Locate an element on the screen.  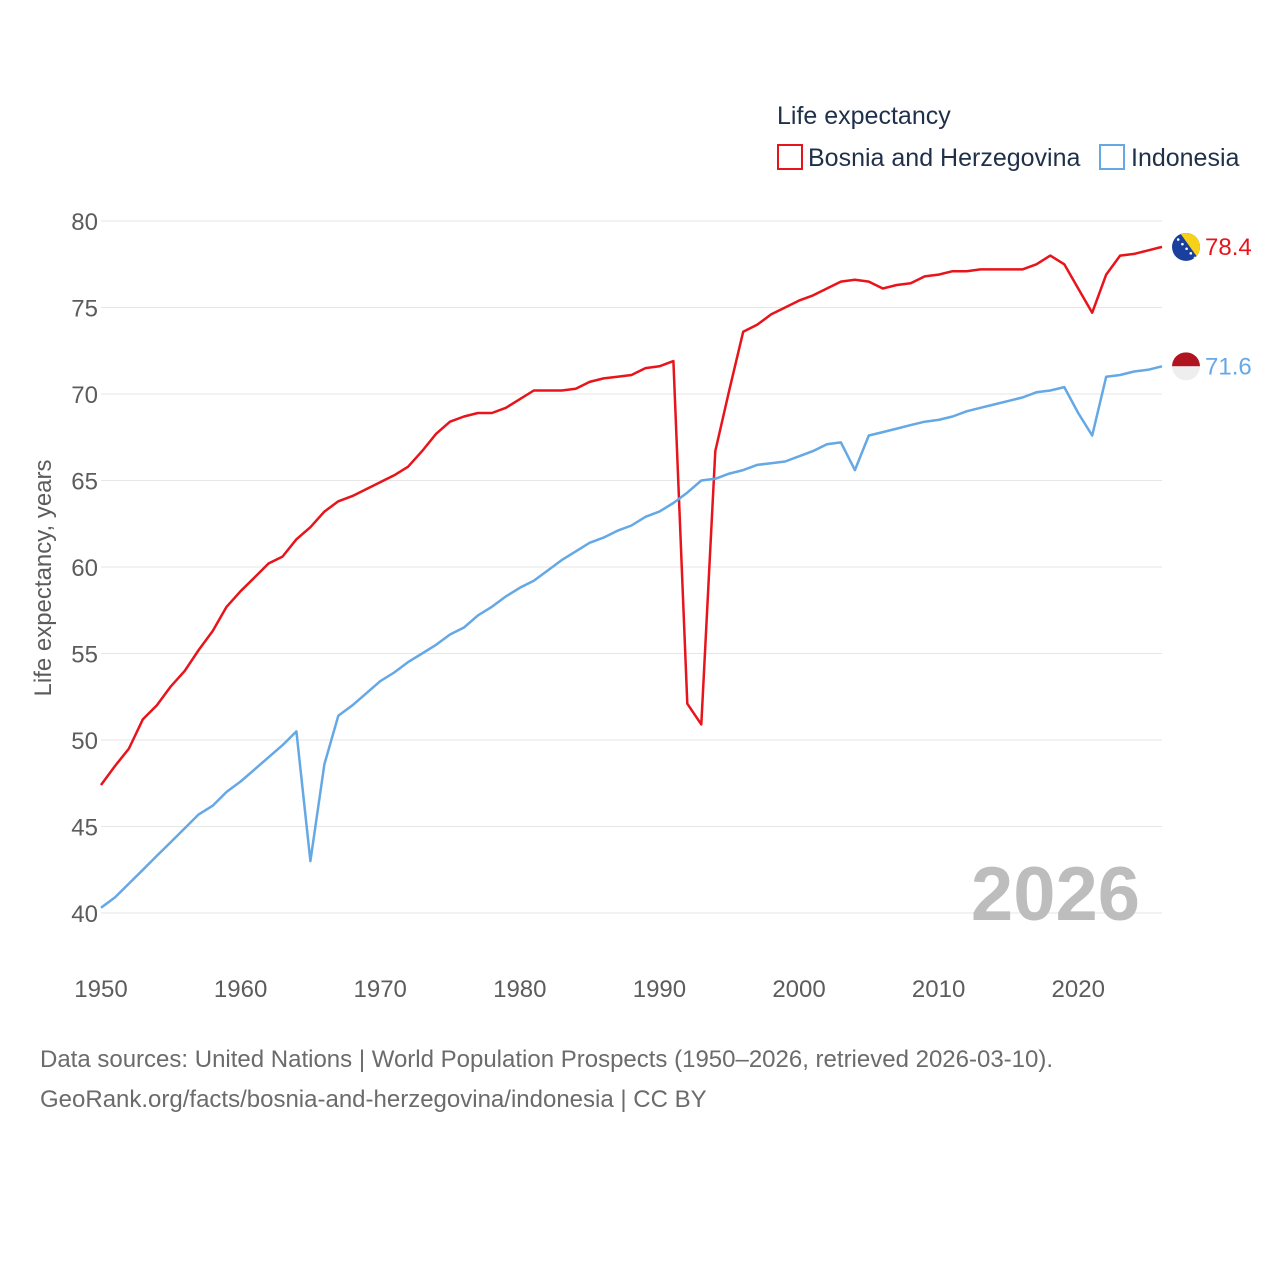
y-axis-label: Life expectancy, years is located at coordinates (43, 577).